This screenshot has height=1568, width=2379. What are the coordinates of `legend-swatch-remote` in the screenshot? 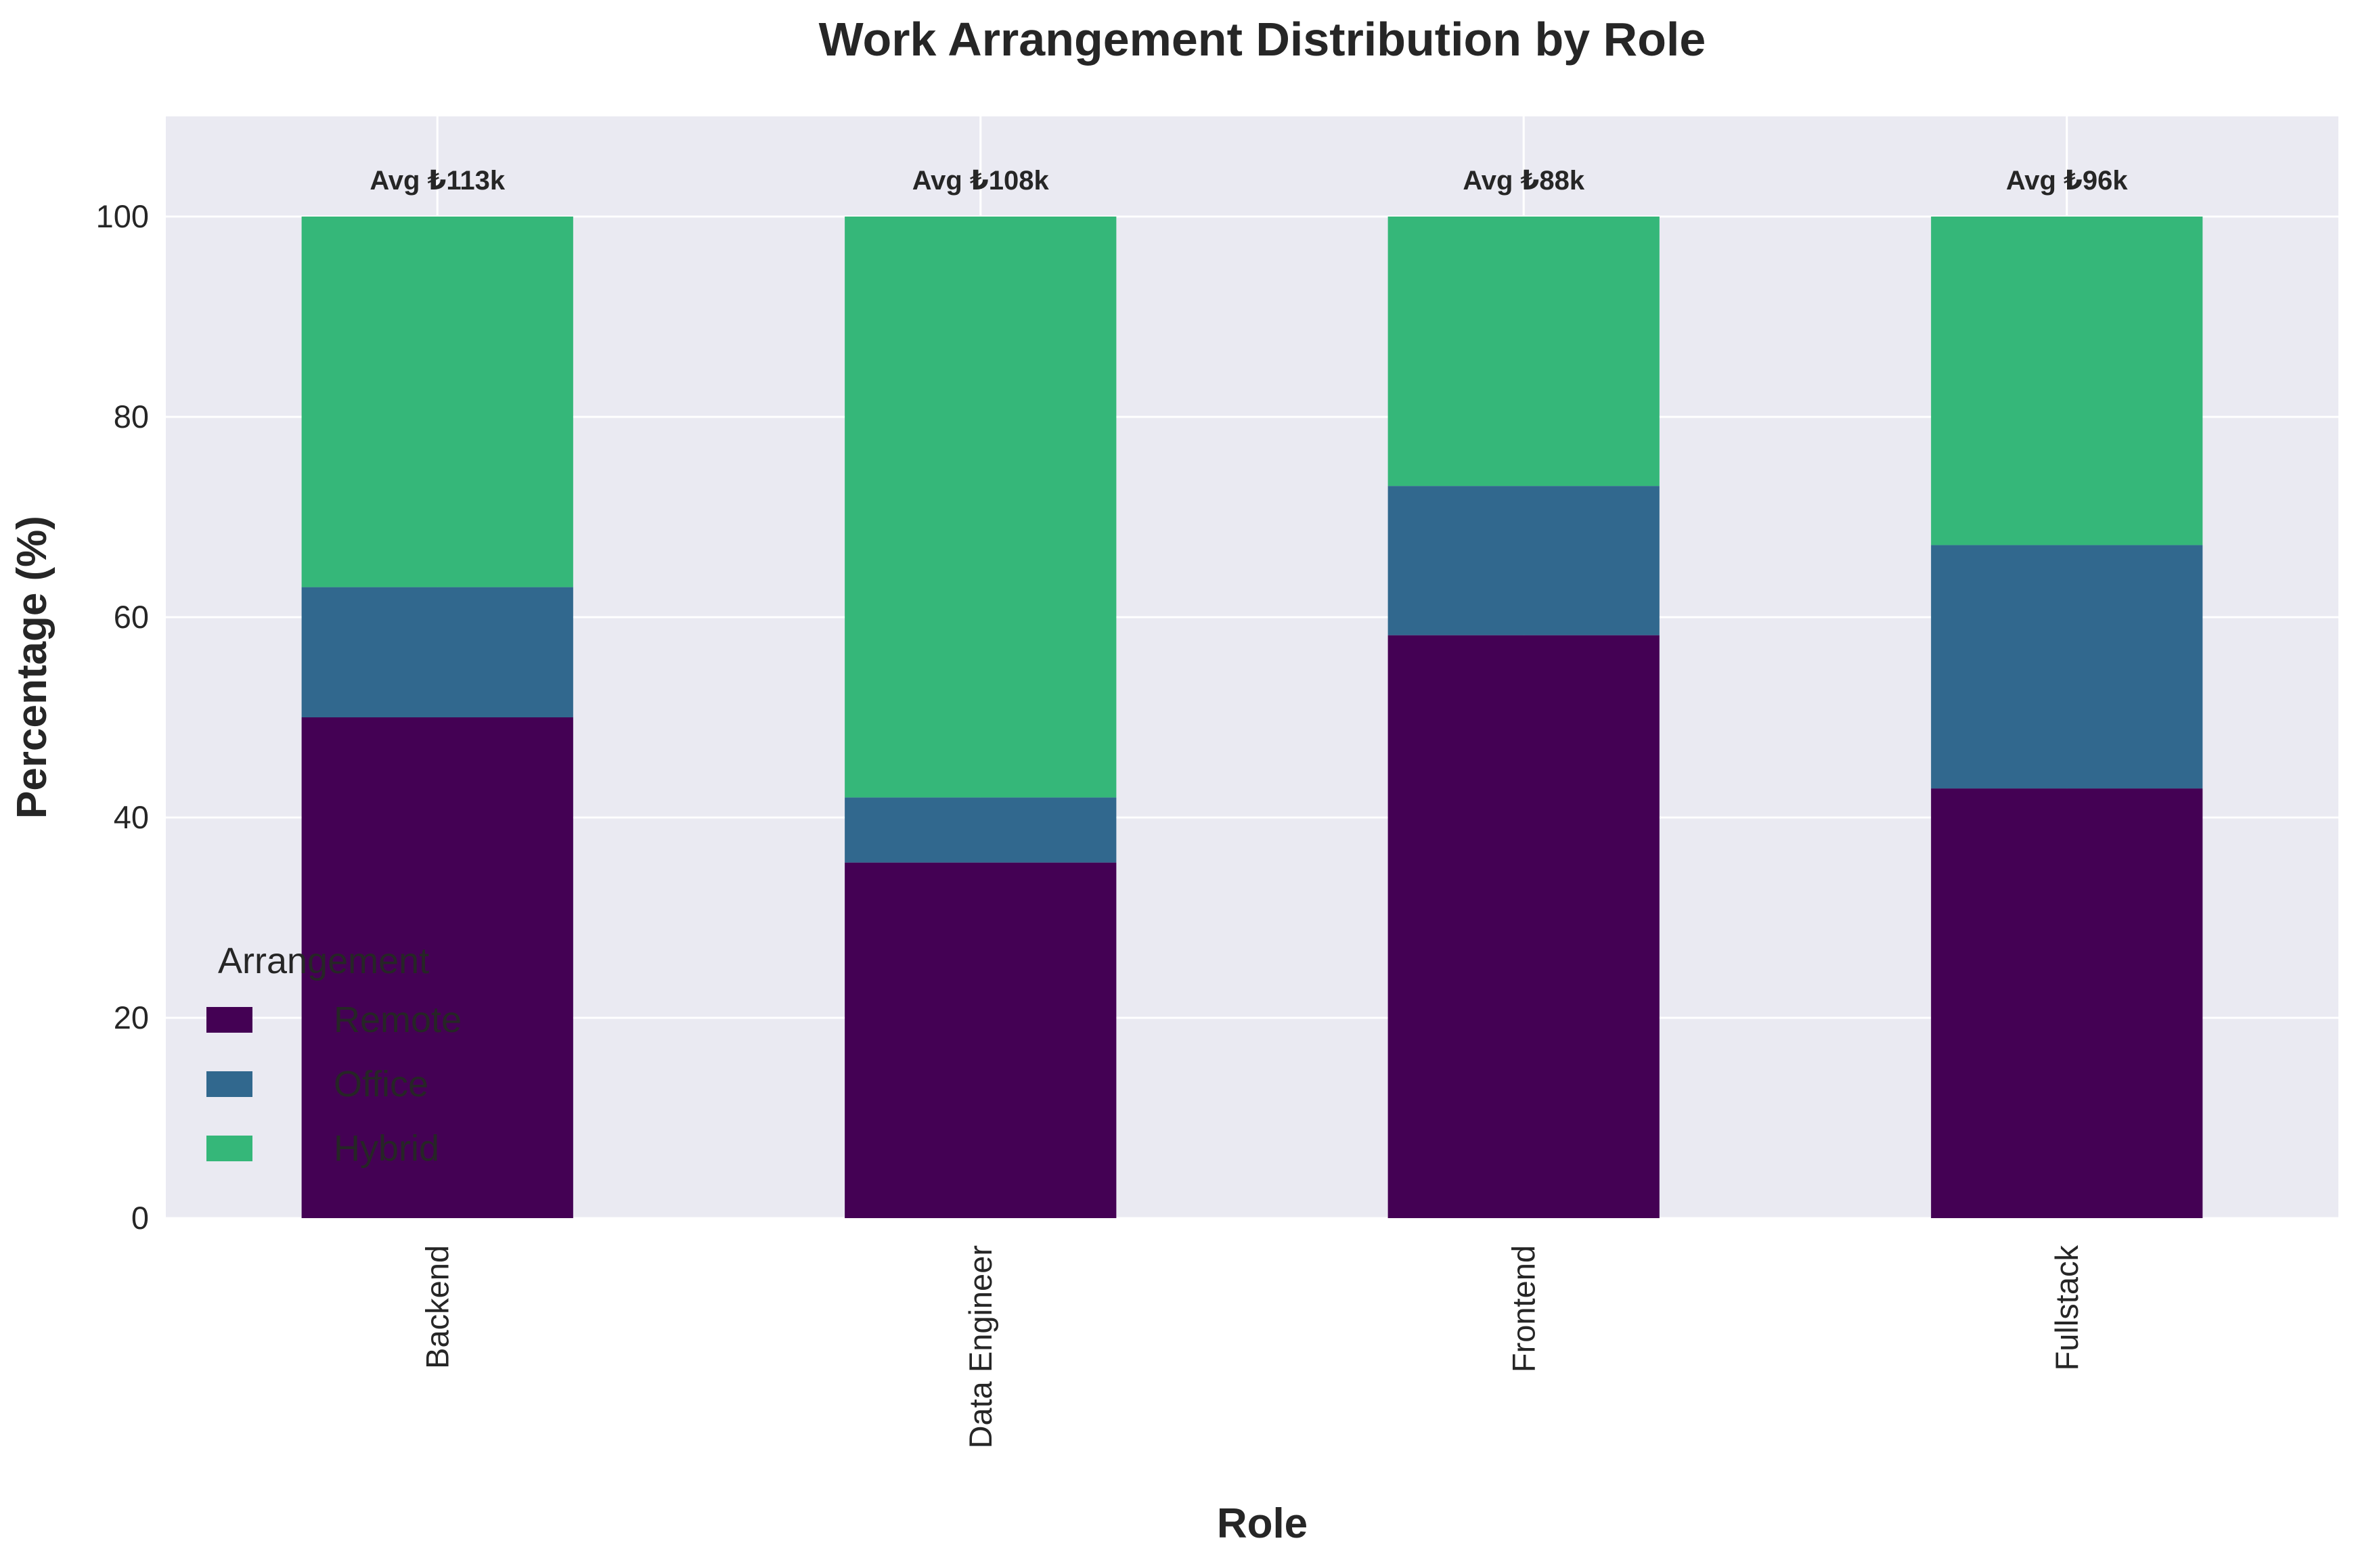 It's located at (229, 1020).